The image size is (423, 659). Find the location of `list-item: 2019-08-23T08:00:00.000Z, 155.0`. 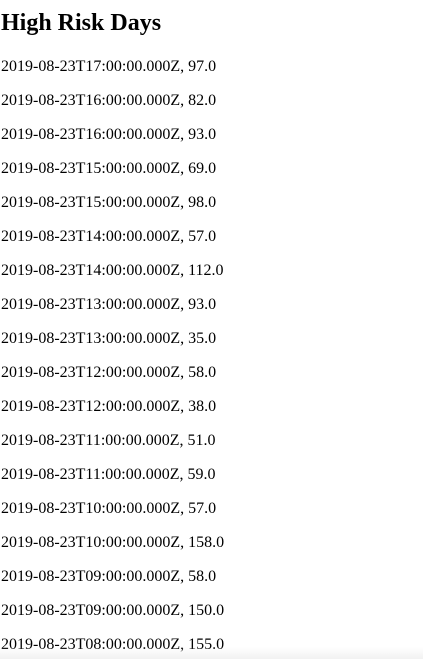

list-item: 2019-08-23T08:00:00.000Z, 155.0 is located at coordinates (113, 644).